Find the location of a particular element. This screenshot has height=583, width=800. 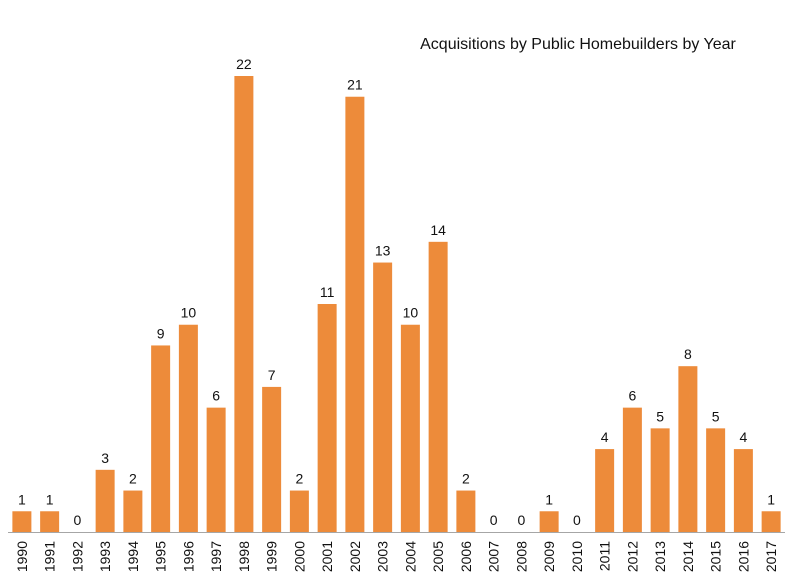

bar-2016 is located at coordinates (743, 490).